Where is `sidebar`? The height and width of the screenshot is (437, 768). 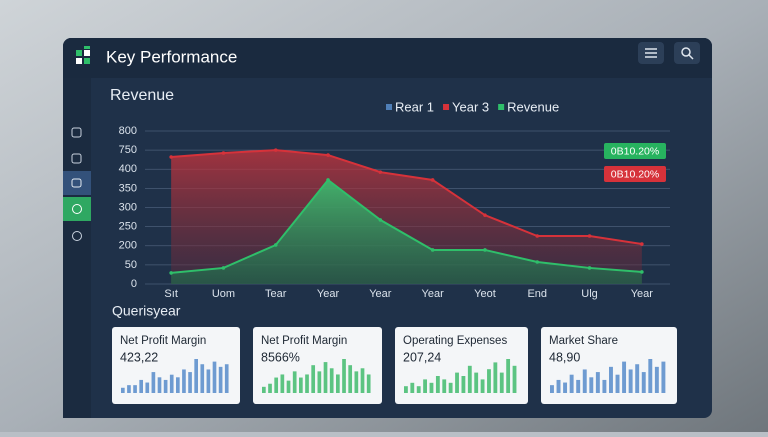 sidebar is located at coordinates (77, 248).